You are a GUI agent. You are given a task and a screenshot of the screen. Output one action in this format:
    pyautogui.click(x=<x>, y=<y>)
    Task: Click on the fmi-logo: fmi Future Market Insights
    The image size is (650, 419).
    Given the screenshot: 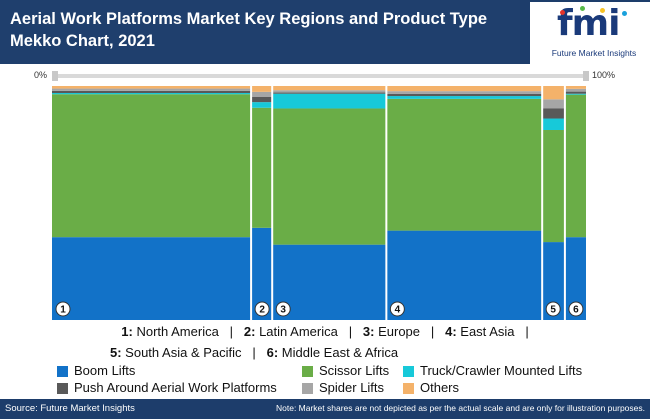 What is the action you would take?
    pyautogui.click(x=590, y=33)
    